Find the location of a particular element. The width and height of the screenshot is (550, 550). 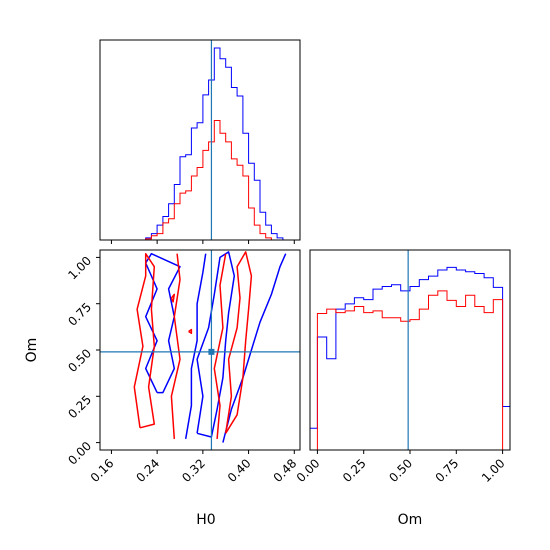

h0-hist-red-series is located at coordinates (203, 180).